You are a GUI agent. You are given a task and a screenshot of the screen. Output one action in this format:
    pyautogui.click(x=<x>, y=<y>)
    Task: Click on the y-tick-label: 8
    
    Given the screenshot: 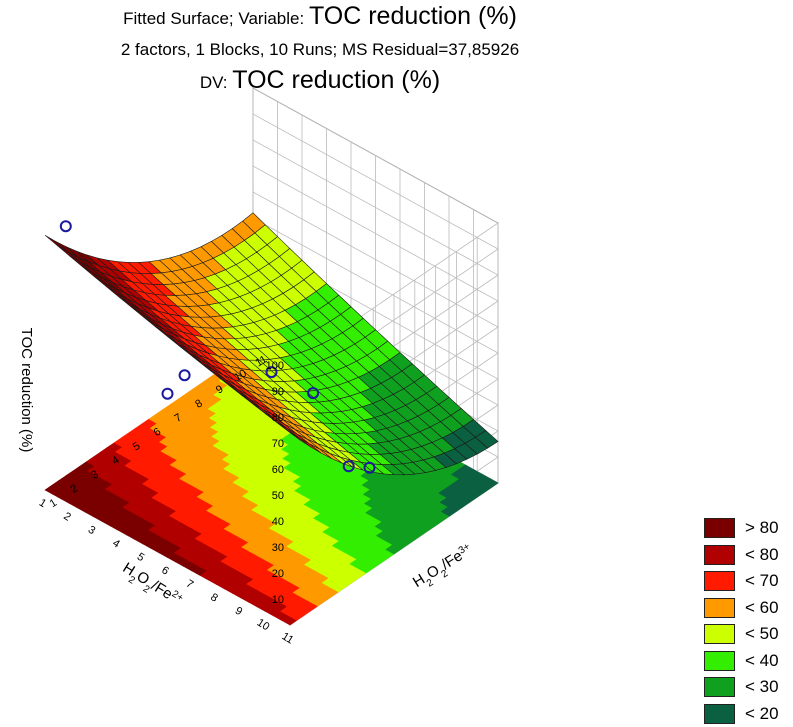 What is the action you would take?
    pyautogui.click(x=214, y=597)
    